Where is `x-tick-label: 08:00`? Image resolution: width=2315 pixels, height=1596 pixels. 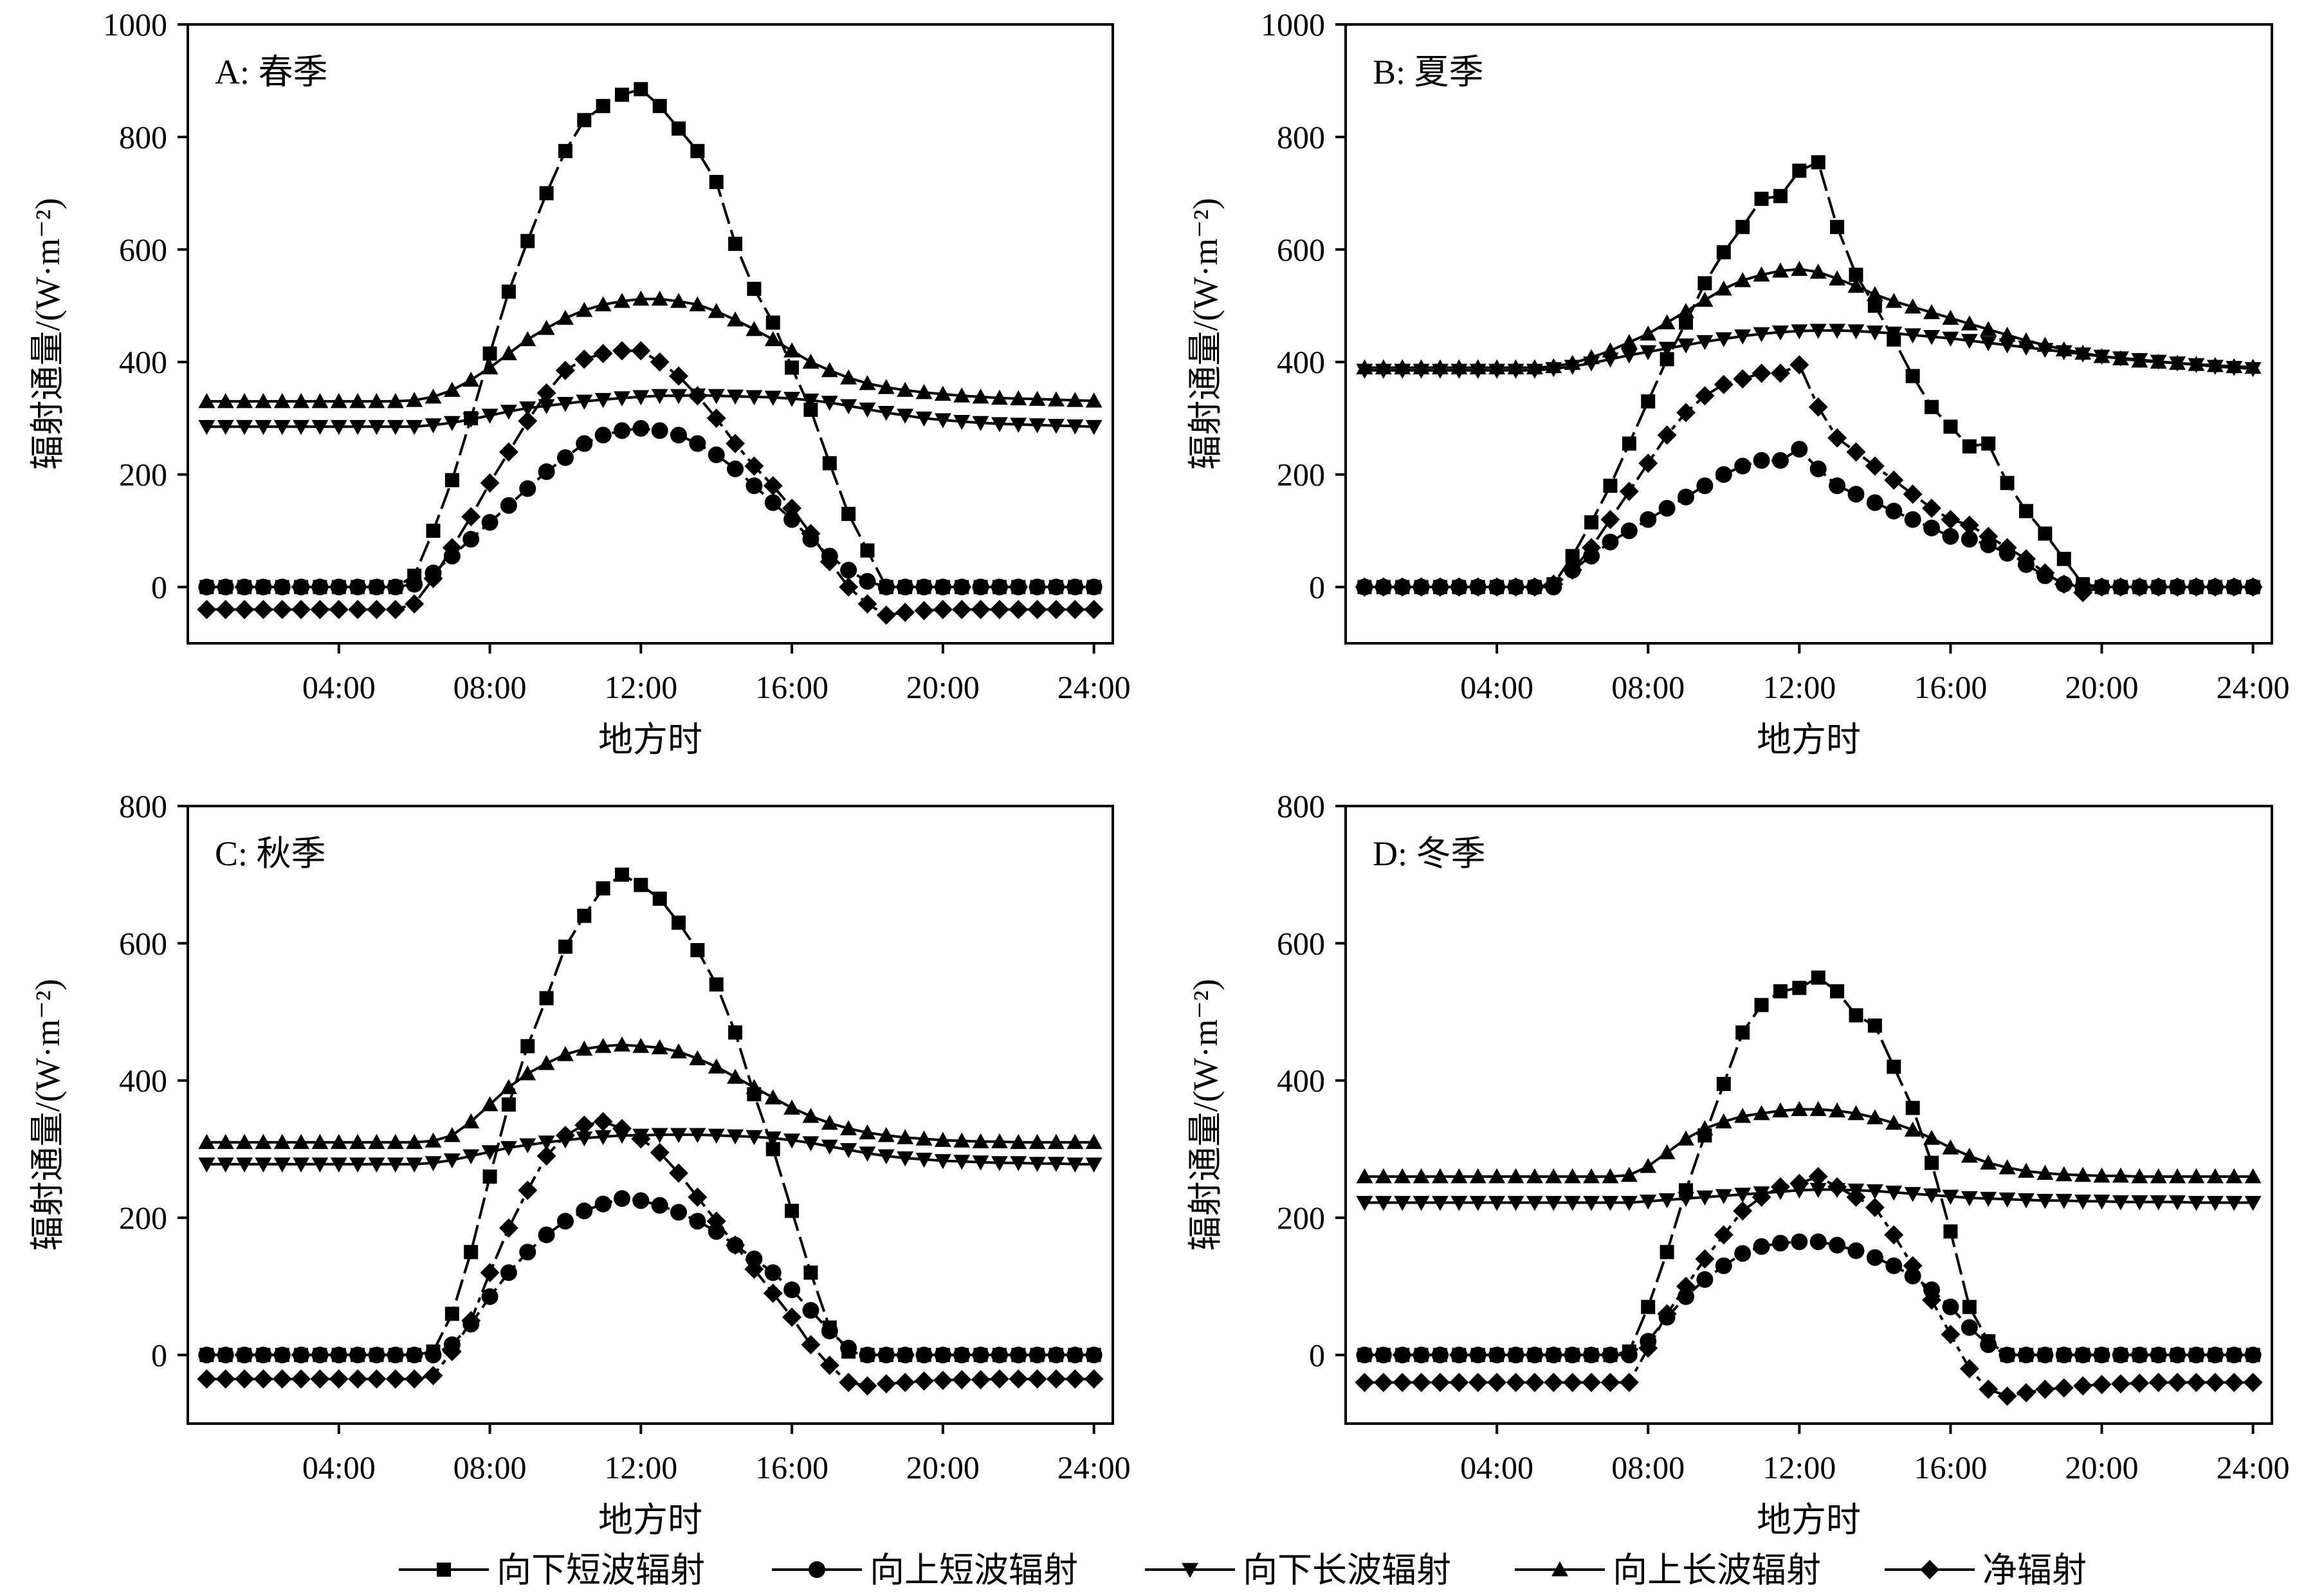
x-tick-label: 08:00 is located at coordinates (490, 1467).